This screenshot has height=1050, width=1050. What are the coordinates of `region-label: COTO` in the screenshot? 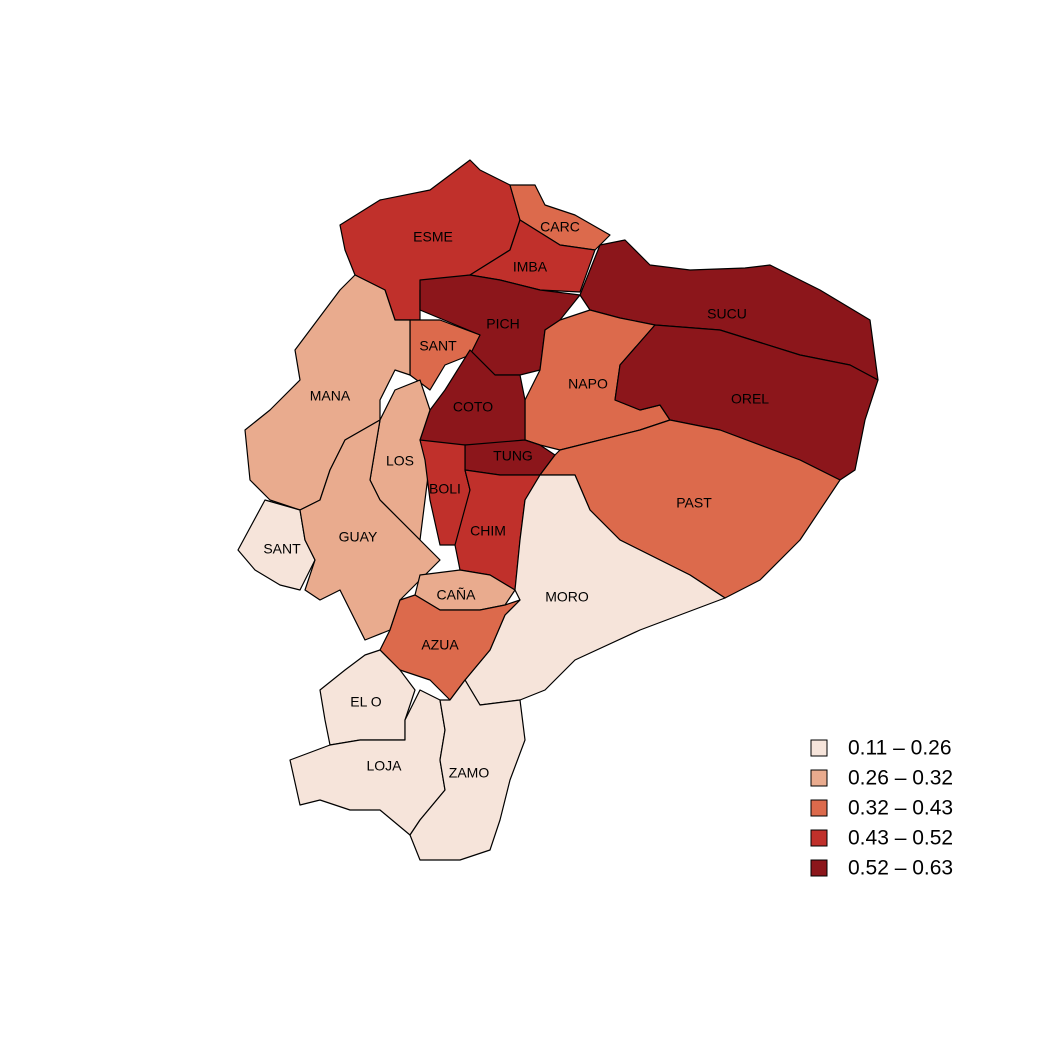 It's located at (473, 407).